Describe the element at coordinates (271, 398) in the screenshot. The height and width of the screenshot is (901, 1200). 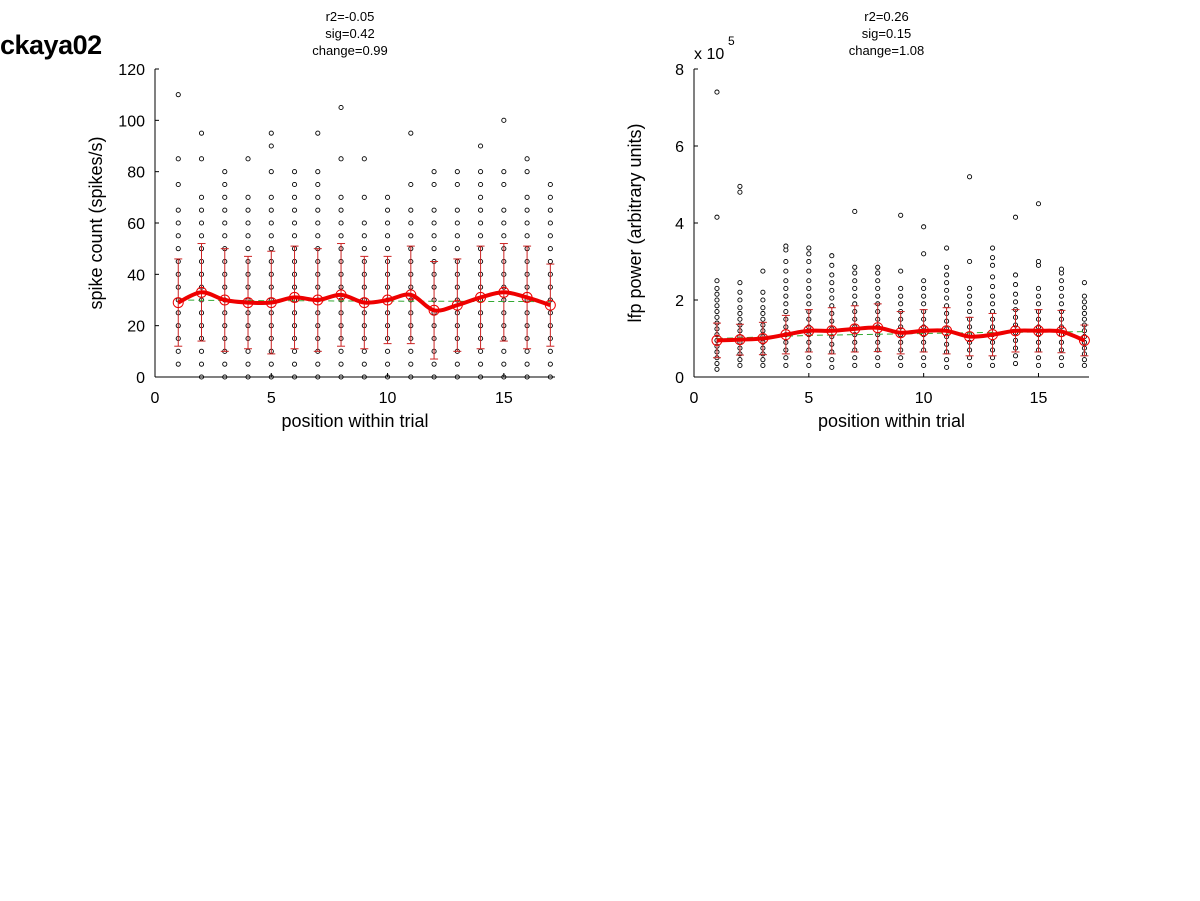
I see `x-tick-label: 5` at that location.